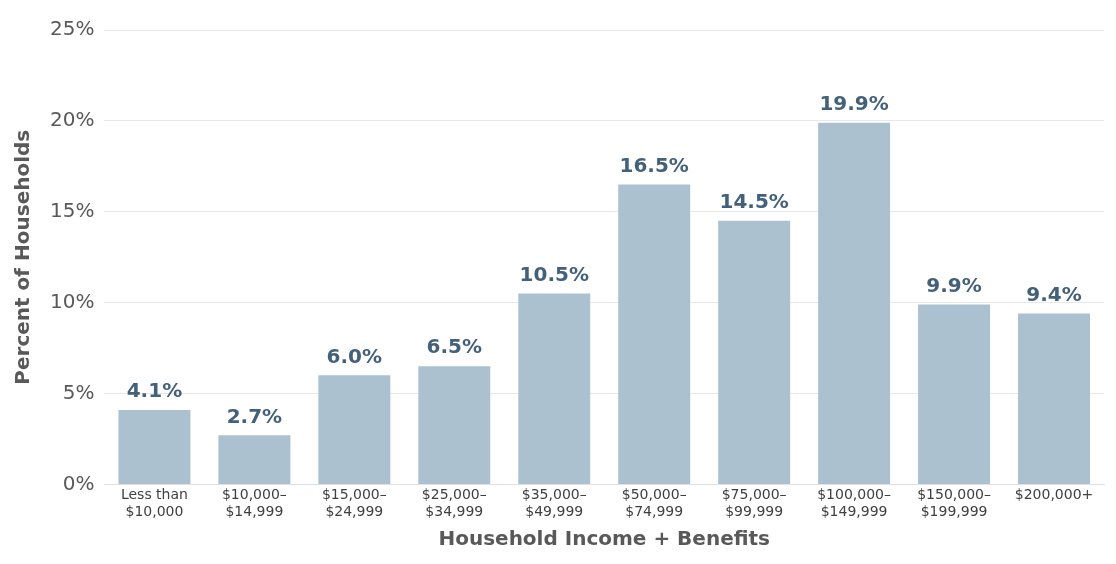 The width and height of the screenshot is (1116, 564). I want to click on x-tick-label: $150,000– $199,999, so click(954, 503).